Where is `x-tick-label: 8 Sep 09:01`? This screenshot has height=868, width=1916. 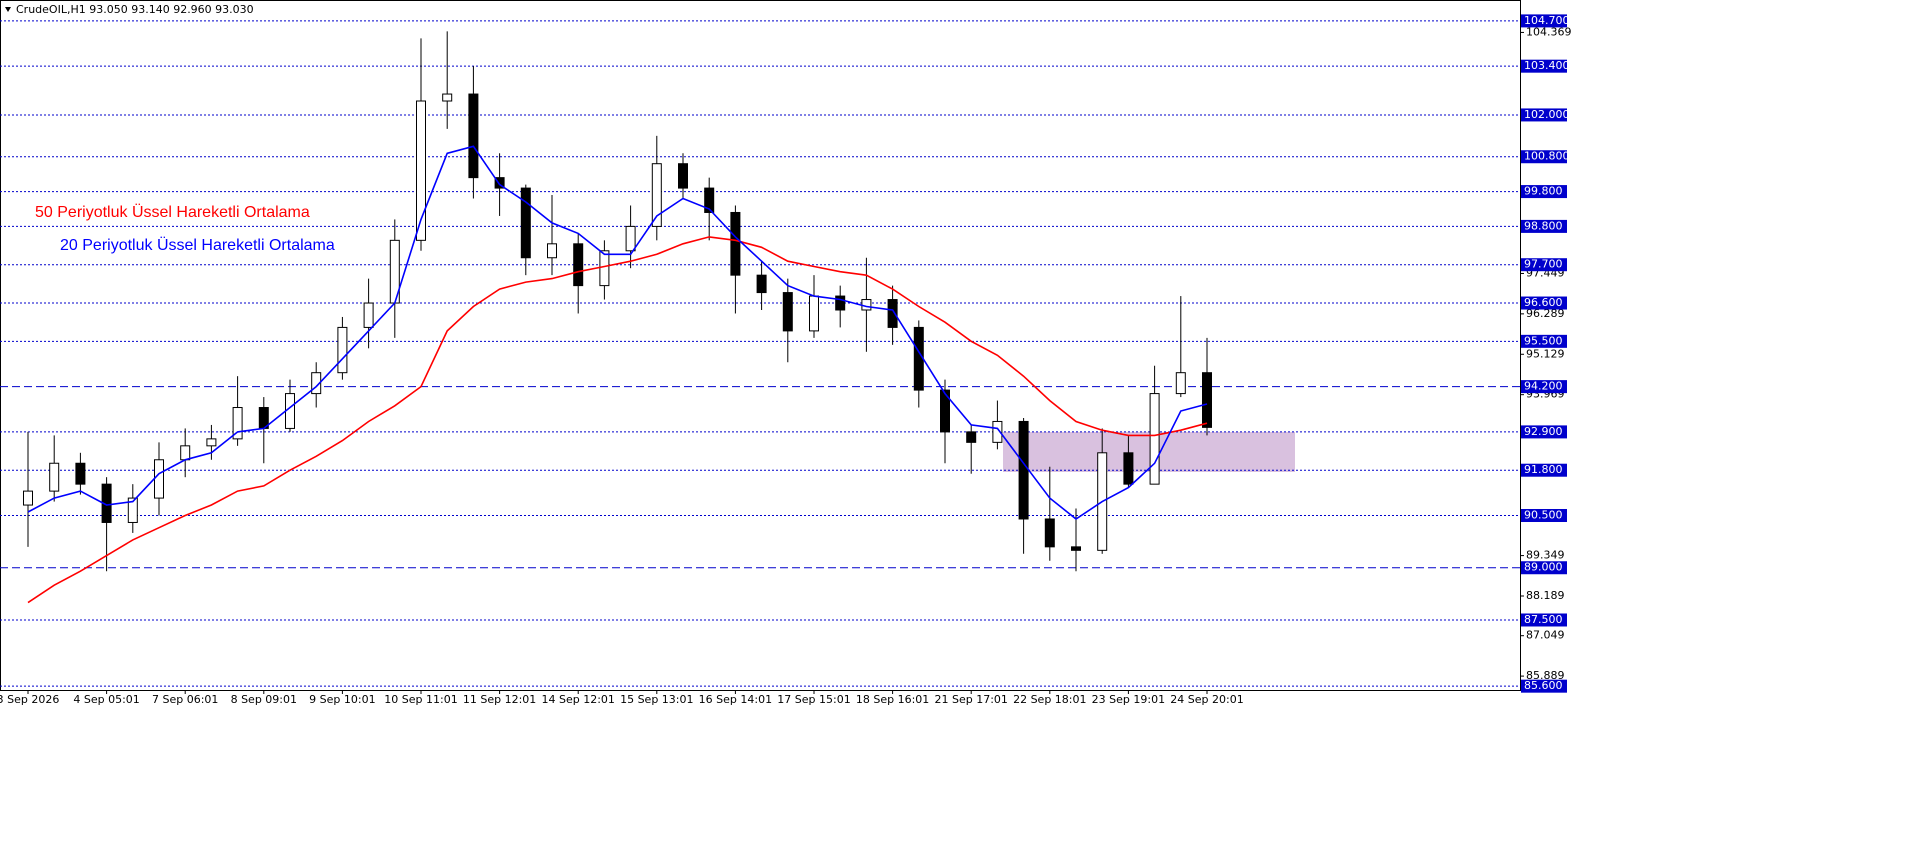
x-tick-label: 8 Sep 09:01 is located at coordinates (264, 699).